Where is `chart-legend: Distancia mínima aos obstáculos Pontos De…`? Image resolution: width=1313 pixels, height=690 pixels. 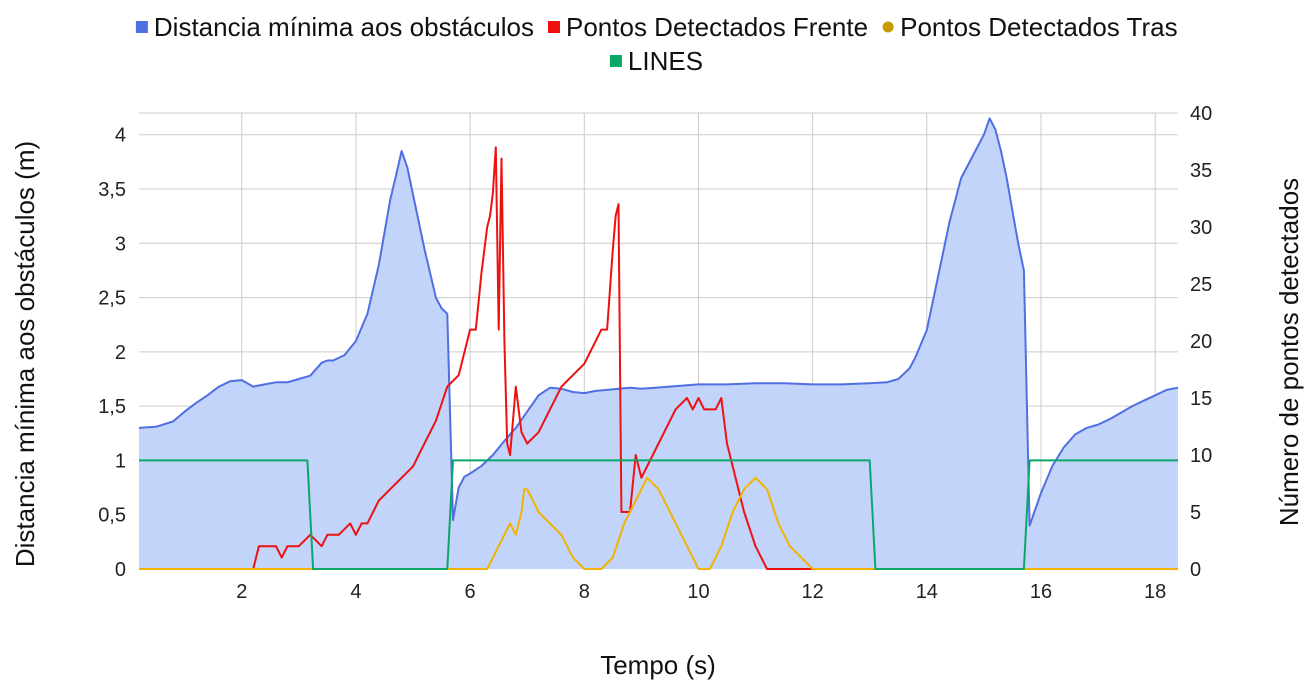 chart-legend: Distancia mínima aos obstáculos Pontos De… is located at coordinates (656, 44).